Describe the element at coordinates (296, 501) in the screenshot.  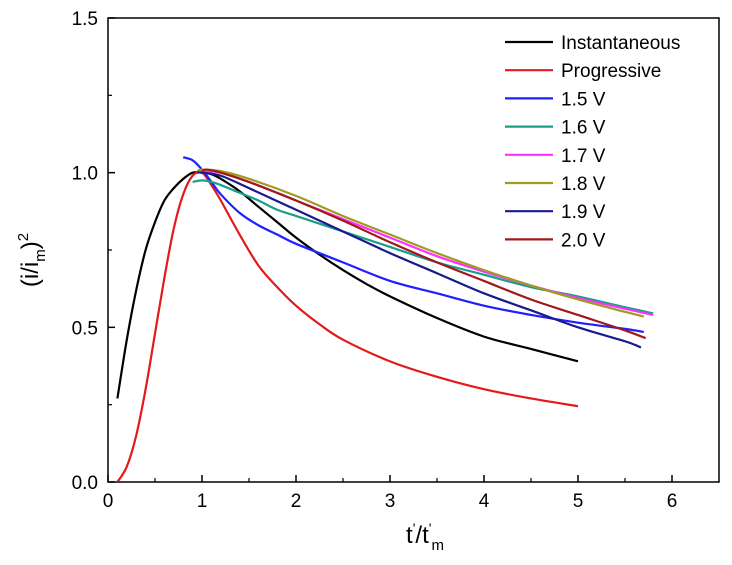
I see `x-tick-label: 2` at that location.